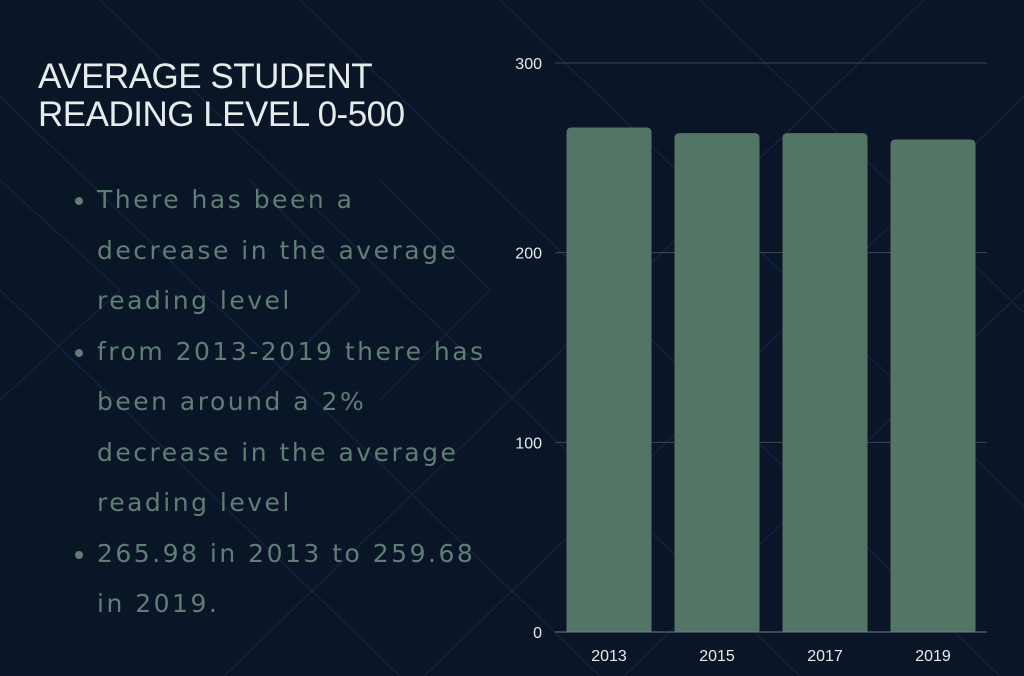  What do you see at coordinates (221, 114) in the screenshot?
I see `title-line-2: READING LEVEL 0-500` at bounding box center [221, 114].